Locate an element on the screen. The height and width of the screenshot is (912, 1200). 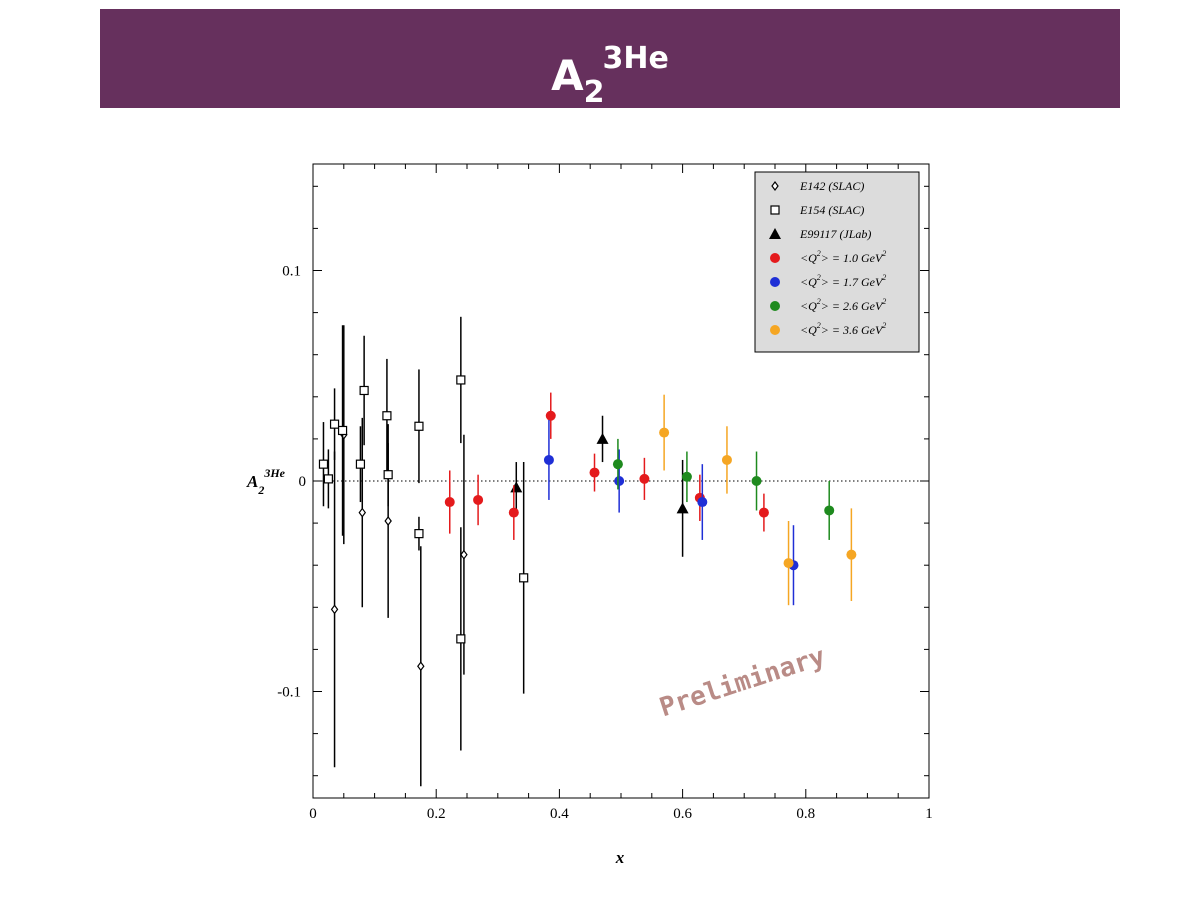
title-banner: A23He is located at coordinates (610, 59).